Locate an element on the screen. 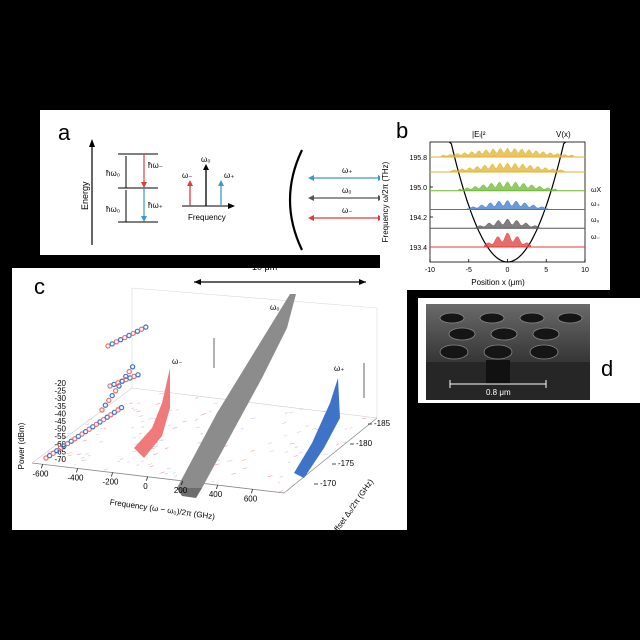  line-label-plus: ω₊ is located at coordinates (229, 175).